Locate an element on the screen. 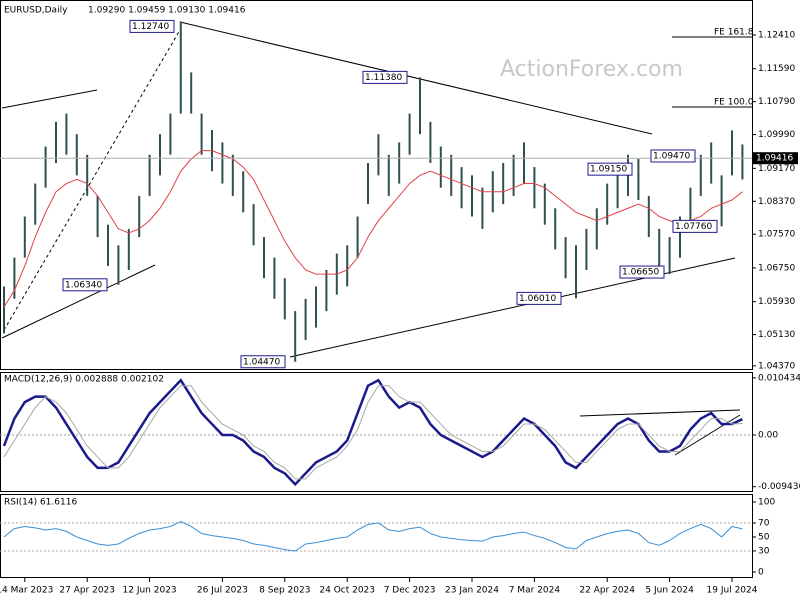 Image resolution: width=800 pixels, height=600 pixels. watermark: ActionForex.com is located at coordinates (591, 69).